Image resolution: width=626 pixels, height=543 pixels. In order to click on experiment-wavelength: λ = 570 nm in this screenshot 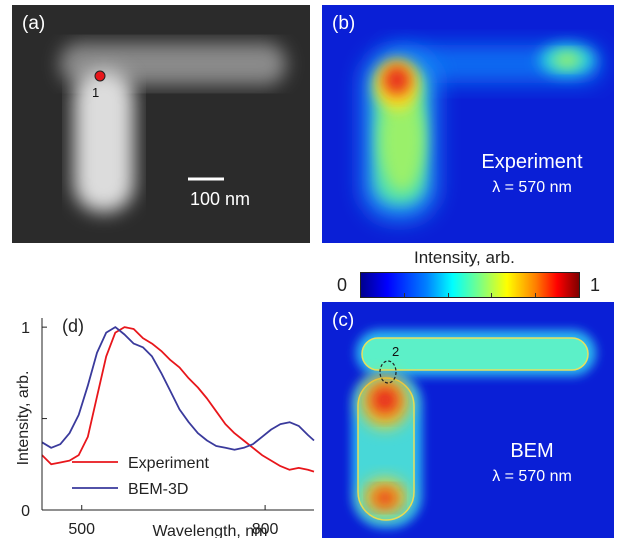, I will do `click(532, 187)`.